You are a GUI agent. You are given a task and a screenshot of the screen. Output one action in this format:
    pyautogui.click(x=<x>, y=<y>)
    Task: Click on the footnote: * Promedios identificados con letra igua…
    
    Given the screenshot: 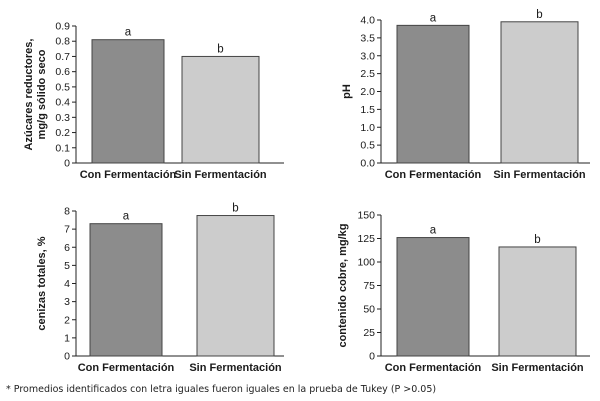 What is the action you would take?
    pyautogui.click(x=221, y=389)
    